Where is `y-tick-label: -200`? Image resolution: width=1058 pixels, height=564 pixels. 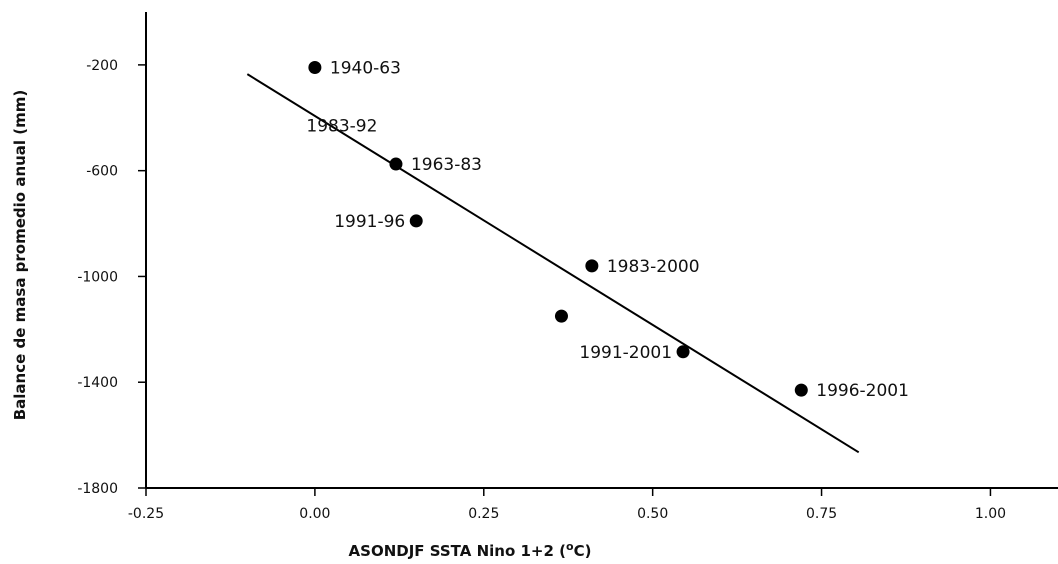 y-tick-label: -200 is located at coordinates (102, 66).